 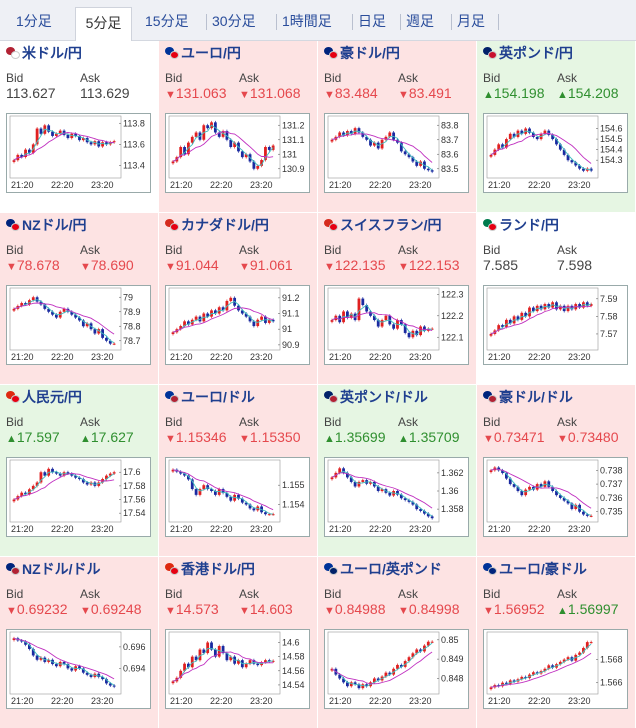 I want to click on y-tick-label: 83.8, so click(x=450, y=125).